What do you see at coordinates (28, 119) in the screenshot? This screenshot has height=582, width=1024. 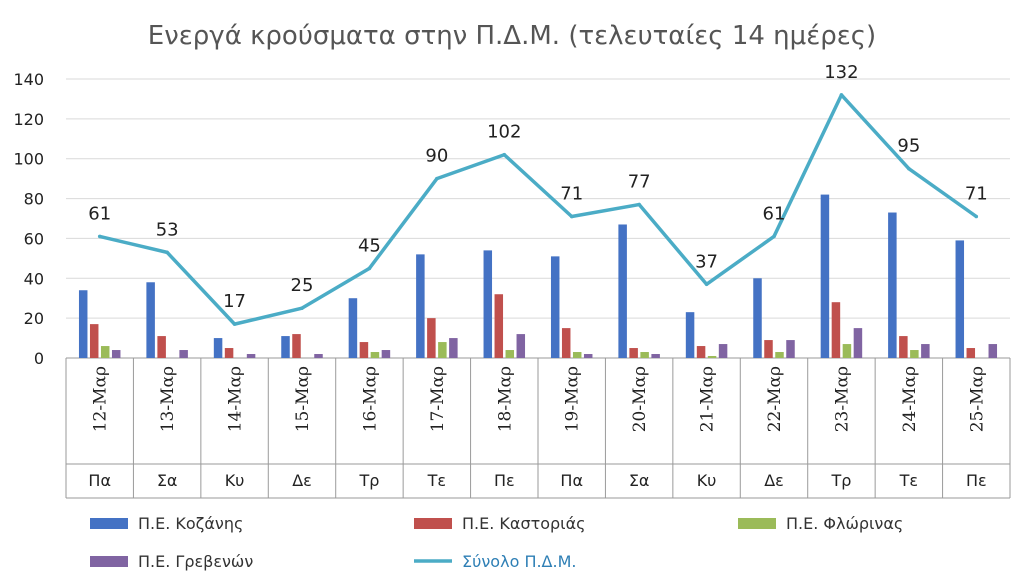 I see `y-tick-label: 120` at bounding box center [28, 119].